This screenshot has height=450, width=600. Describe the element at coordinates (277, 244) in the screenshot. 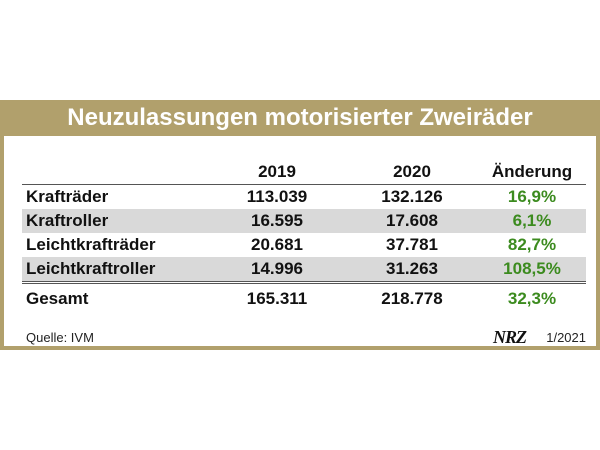

I see `value-2019: 20.681` at that location.